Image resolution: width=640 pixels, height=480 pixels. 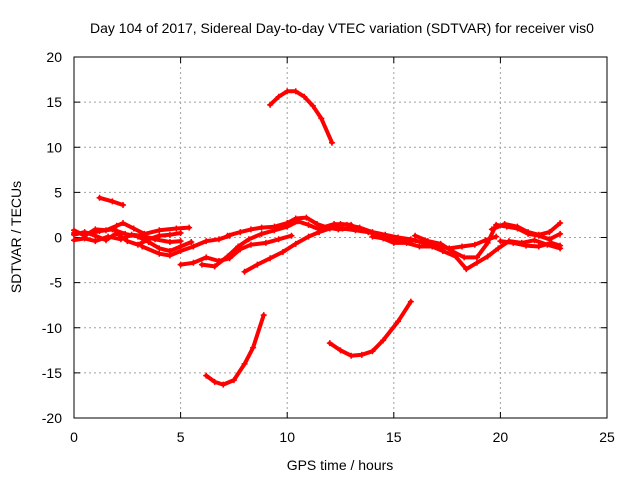 I want to click on y-tick-label: -20, so click(x=52, y=418).